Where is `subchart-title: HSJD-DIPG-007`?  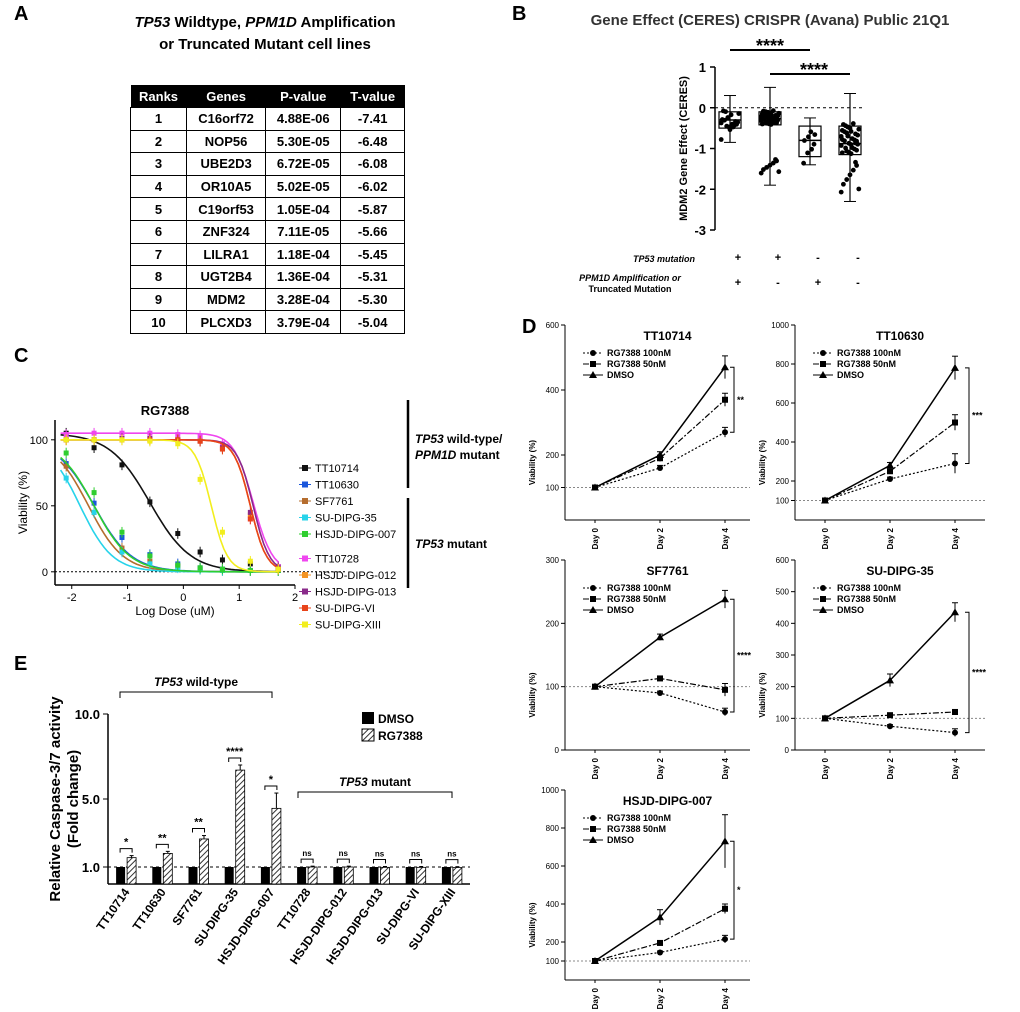
subchart-title: HSJD-DIPG-007 is located at coordinates (668, 801).